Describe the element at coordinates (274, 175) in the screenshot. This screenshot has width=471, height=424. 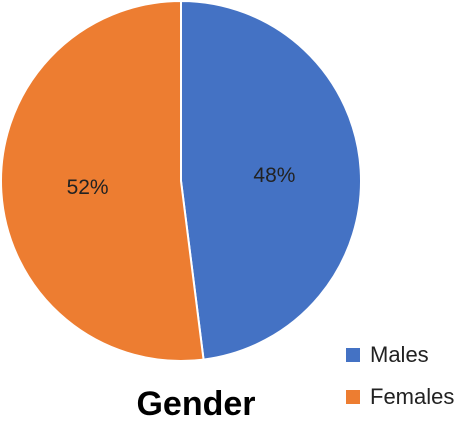
I see `data-label-males: 48%` at that location.